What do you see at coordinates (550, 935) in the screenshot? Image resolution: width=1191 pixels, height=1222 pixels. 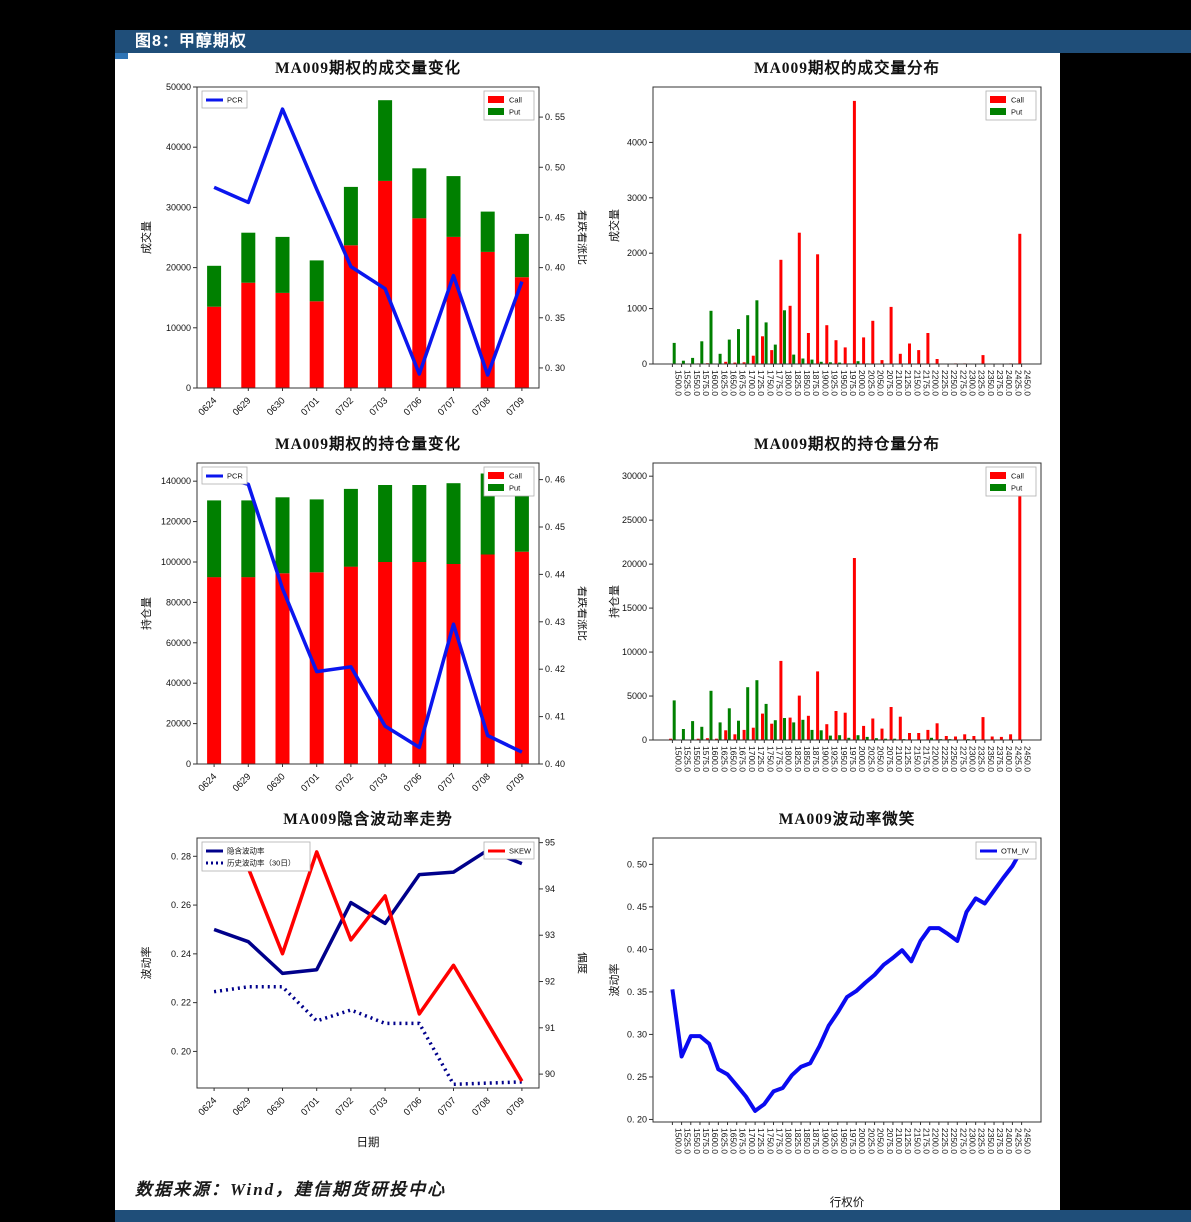 I see `svg-text: 93` at bounding box center [550, 935].